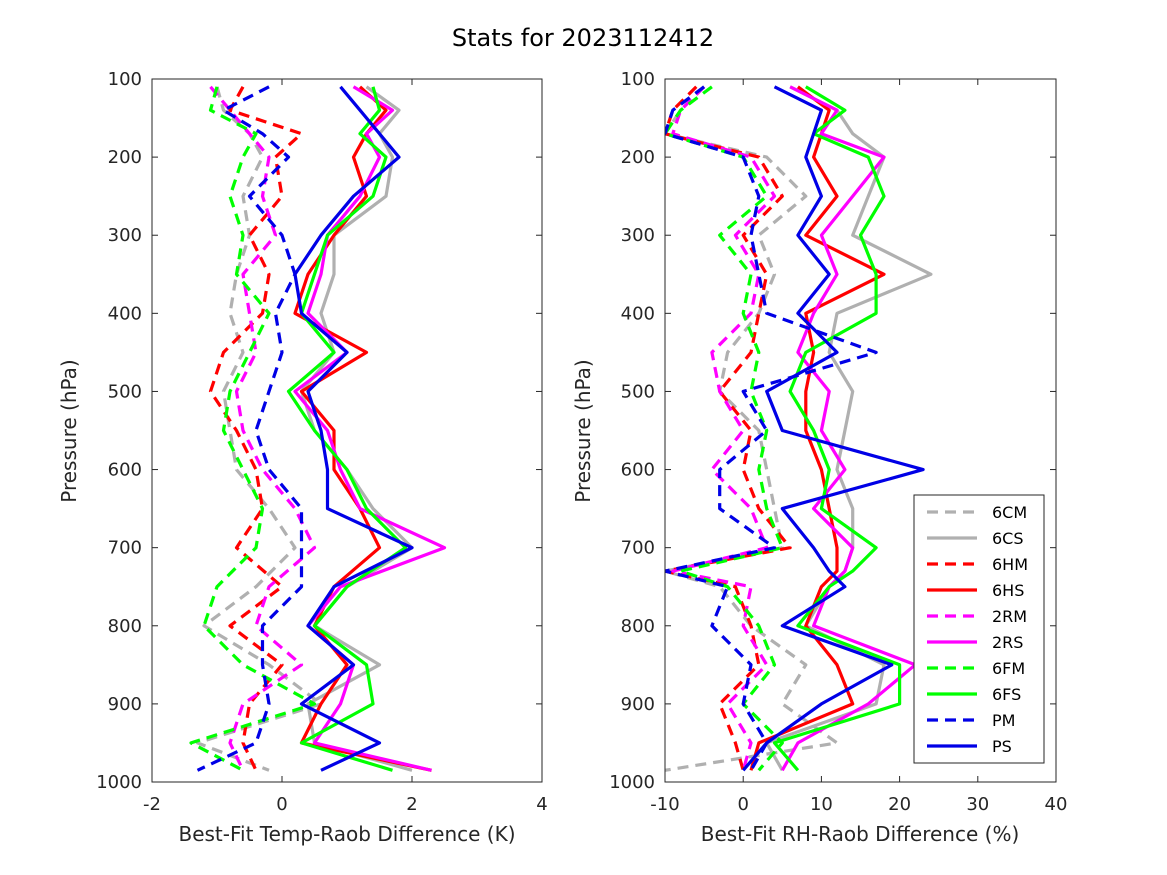 The height and width of the screenshot is (875, 1167). What do you see at coordinates (899, 804) in the screenshot?
I see `rh-x-tick-label: 20` at bounding box center [899, 804].